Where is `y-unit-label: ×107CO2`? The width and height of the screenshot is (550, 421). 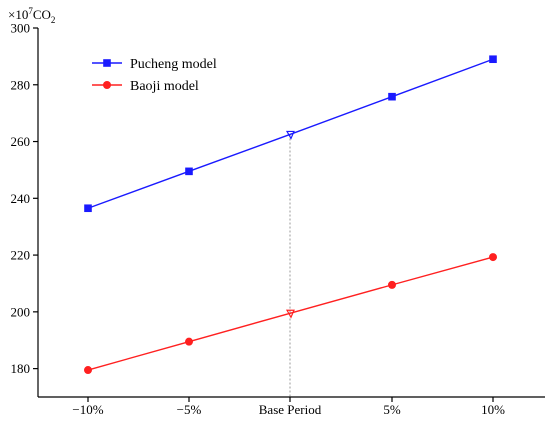
y-unit-label: ×107CO2 is located at coordinates (31, 15).